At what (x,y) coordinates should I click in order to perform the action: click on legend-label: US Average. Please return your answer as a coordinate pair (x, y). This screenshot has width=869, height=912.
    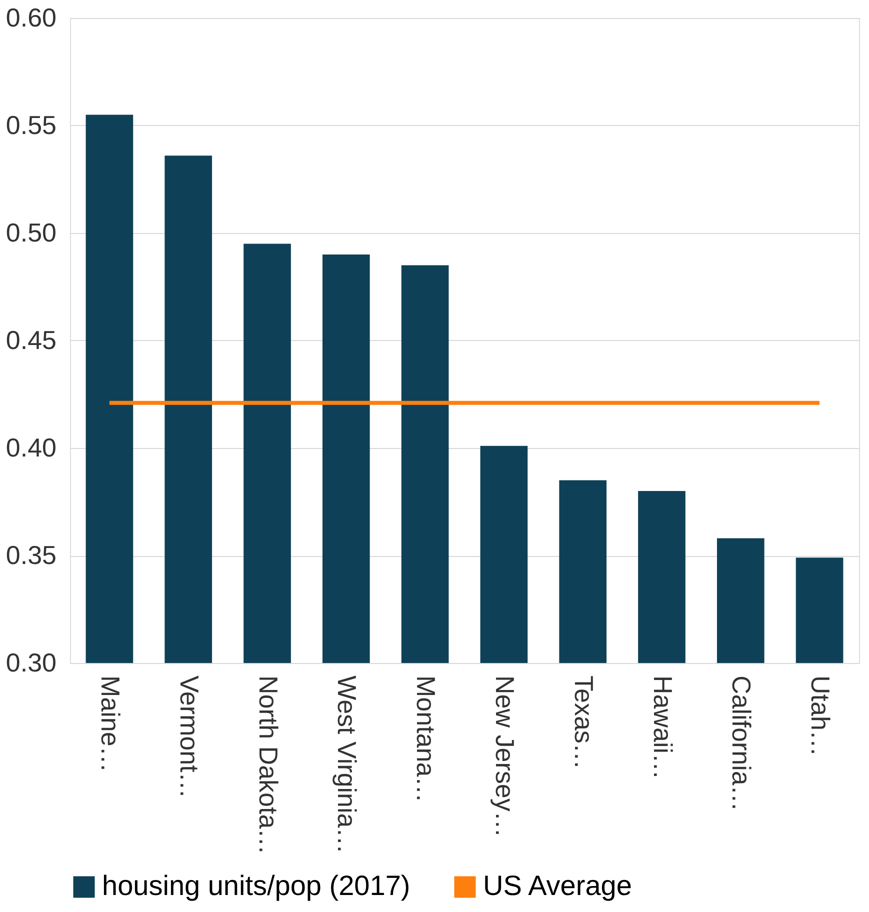
    Looking at the image, I should click on (557, 885).